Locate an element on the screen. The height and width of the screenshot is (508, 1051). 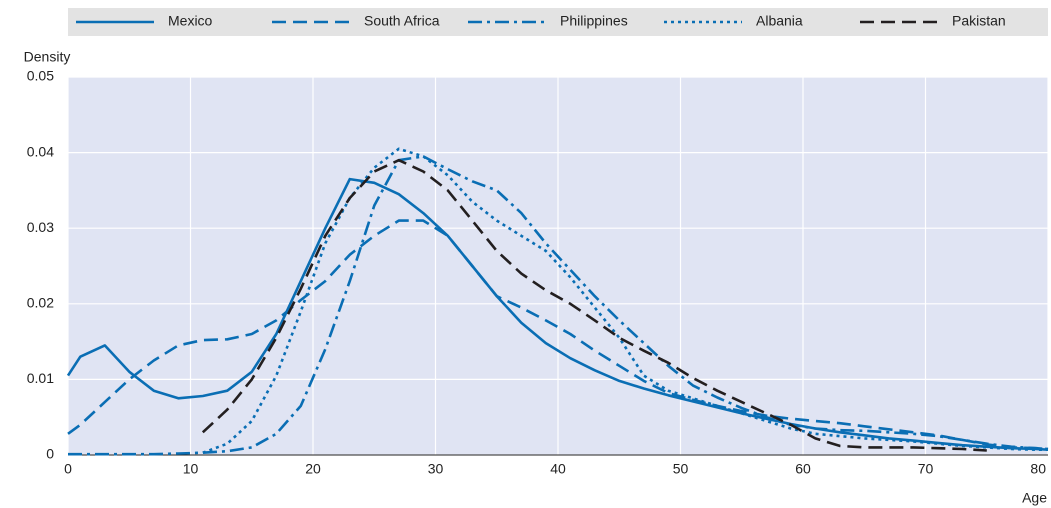
legend-label: Mexico is located at coordinates (190, 21).